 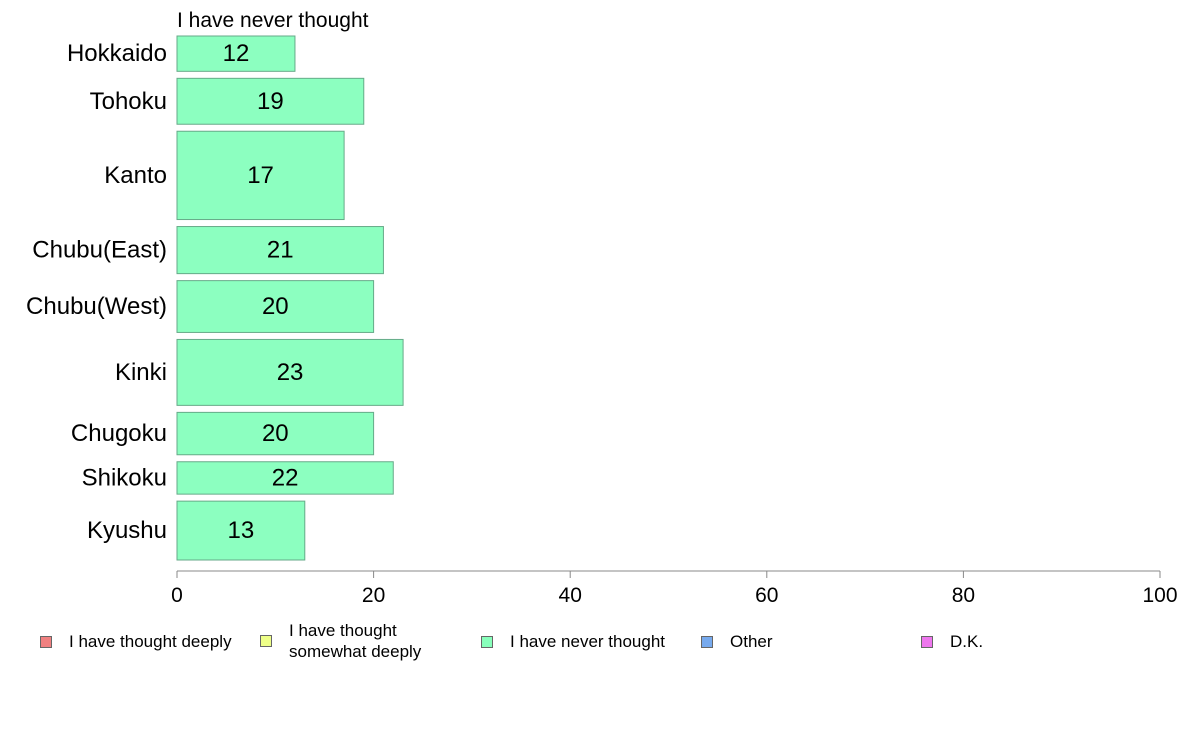 What do you see at coordinates (963, 595) in the screenshot?
I see `x-tick-label-80: 80` at bounding box center [963, 595].